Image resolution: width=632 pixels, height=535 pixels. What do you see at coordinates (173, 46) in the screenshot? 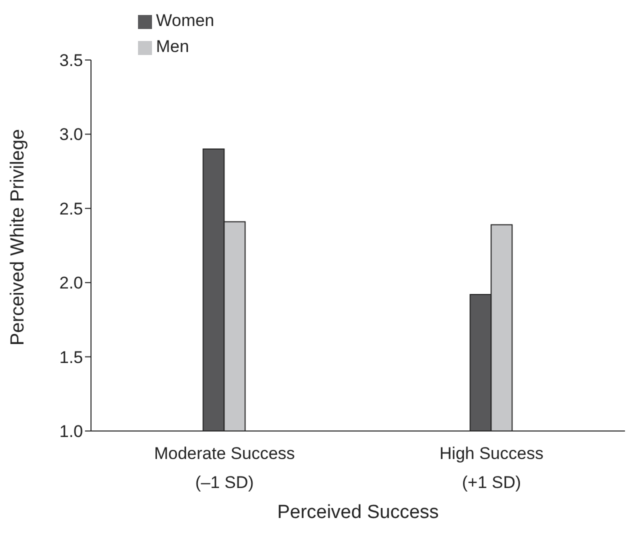
I see `legend-label: Men` at bounding box center [173, 46].